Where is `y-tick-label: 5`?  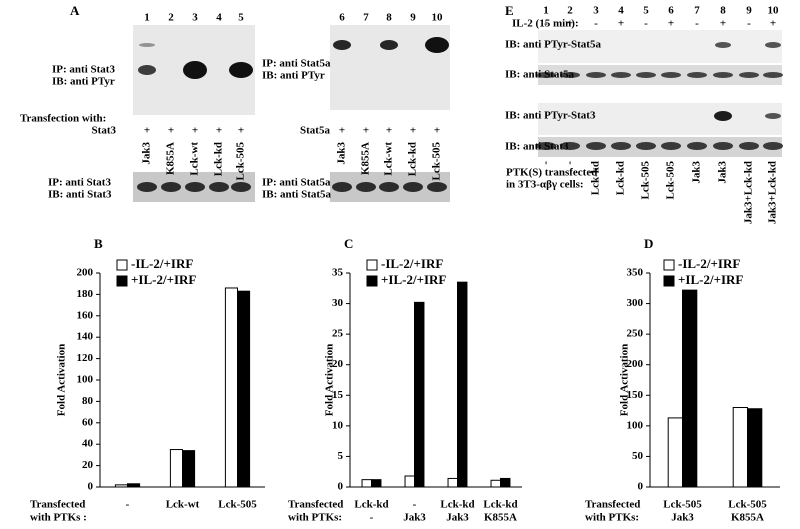
y-tick-label: 5 is located at coordinates (341, 456).